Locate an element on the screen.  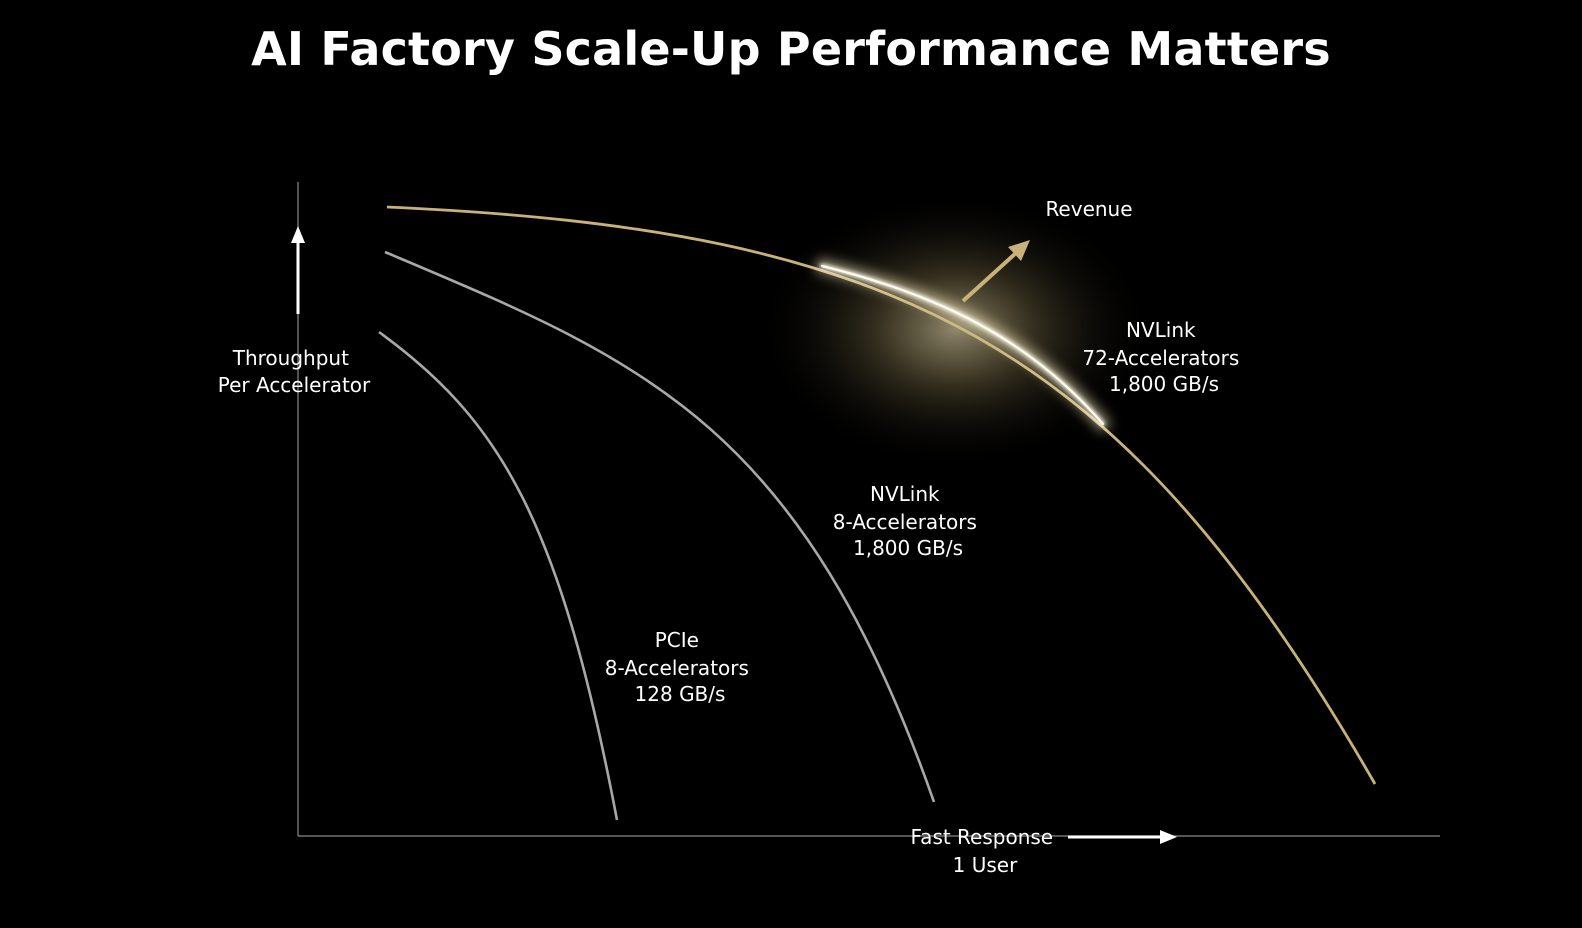
x-axis-arrow-icon is located at coordinates (1122, 837).